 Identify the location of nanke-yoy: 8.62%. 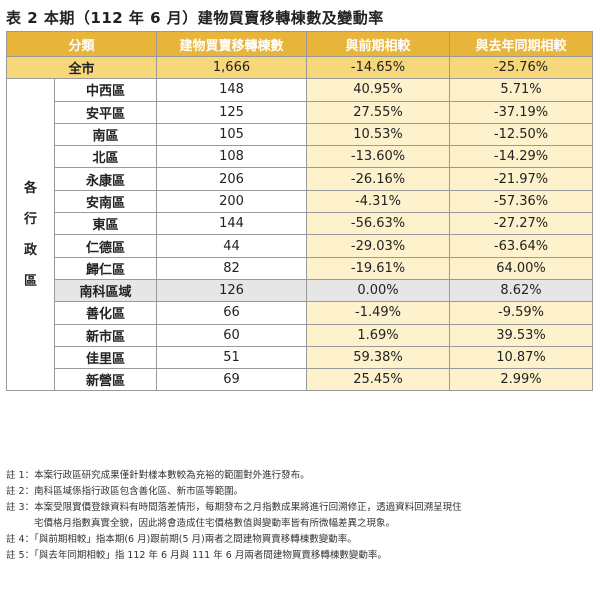
(521, 290).